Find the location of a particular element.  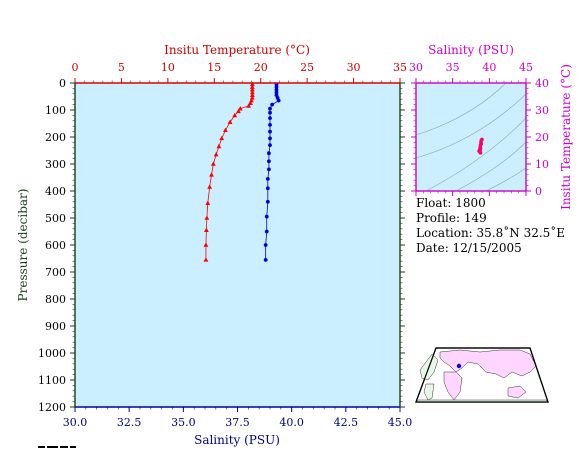

bottom-axis-tick-label: 37.5 is located at coordinates (237, 422).